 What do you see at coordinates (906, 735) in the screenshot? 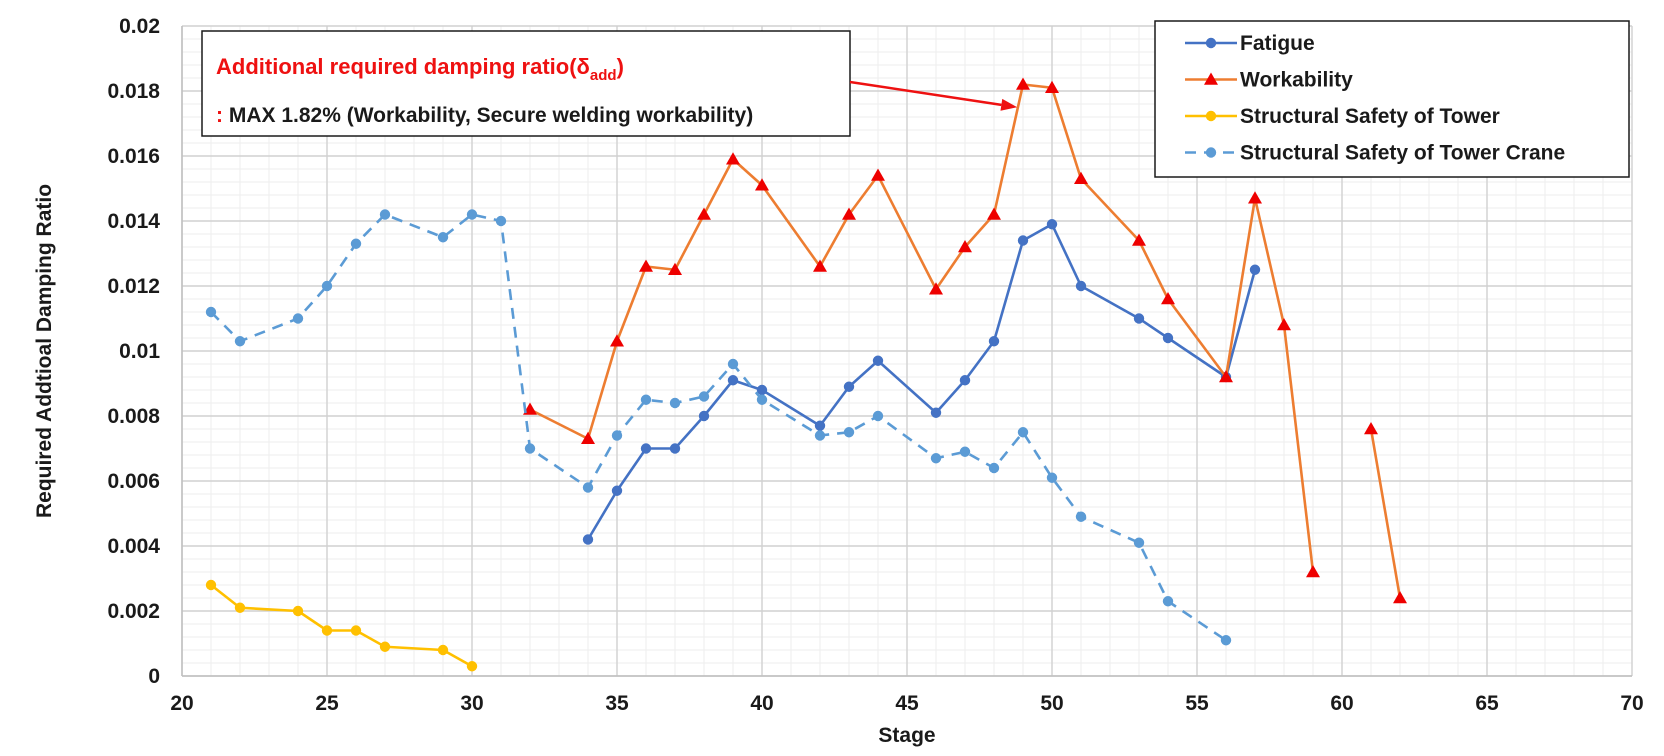
I see `x-axis-title: Stage` at bounding box center [906, 735].